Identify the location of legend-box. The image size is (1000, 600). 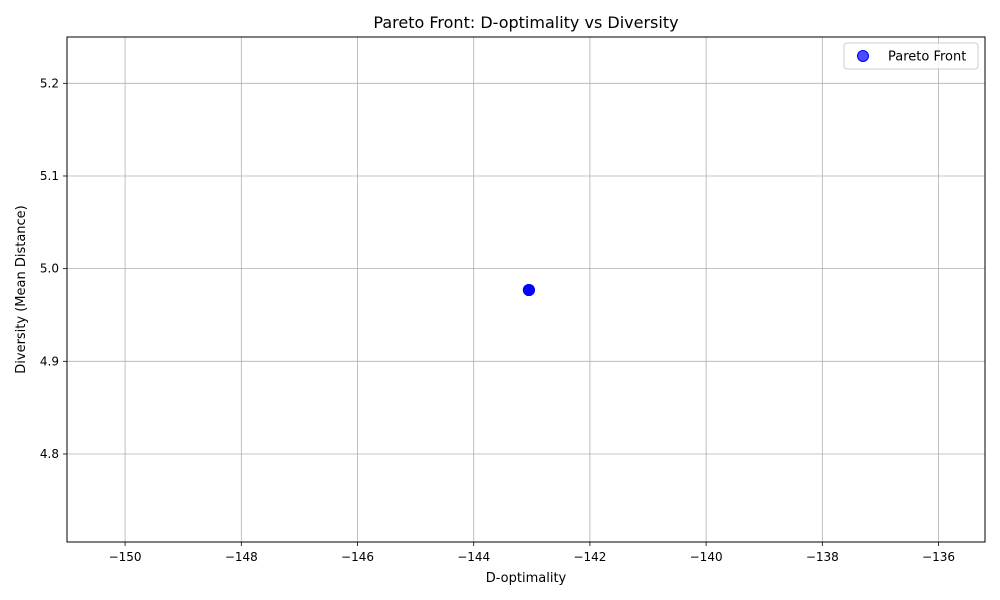
(911, 56).